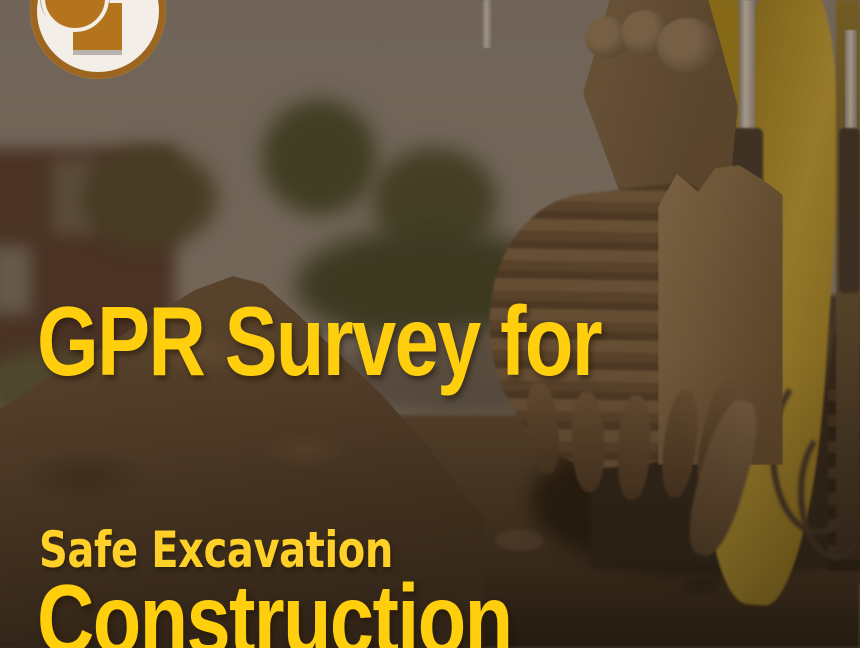  Describe the element at coordinates (216, 550) in the screenshot. I see `subheadline-line-1: Safe Excavation` at that location.